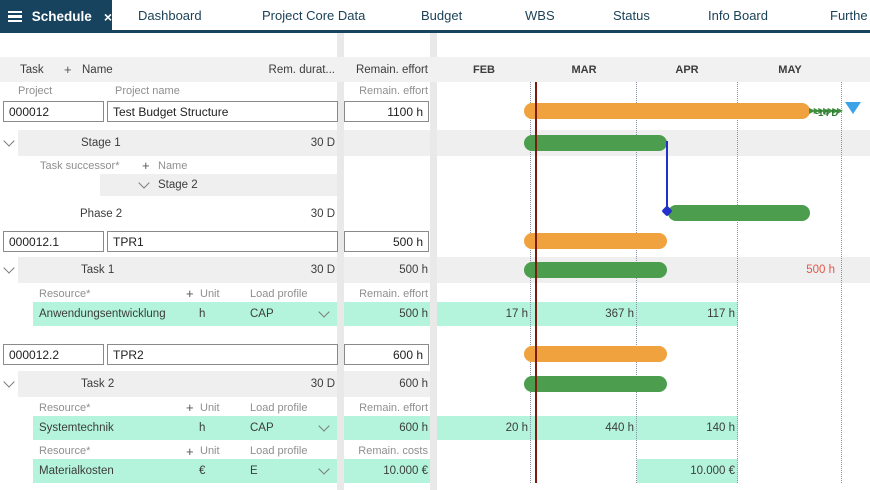  I want to click on gantt-bar-project, so click(667, 111).